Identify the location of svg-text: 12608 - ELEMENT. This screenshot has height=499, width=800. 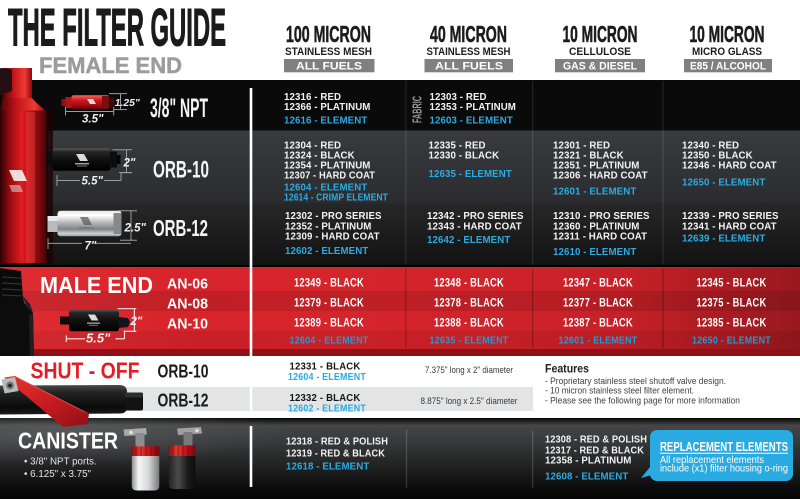
(586, 477).